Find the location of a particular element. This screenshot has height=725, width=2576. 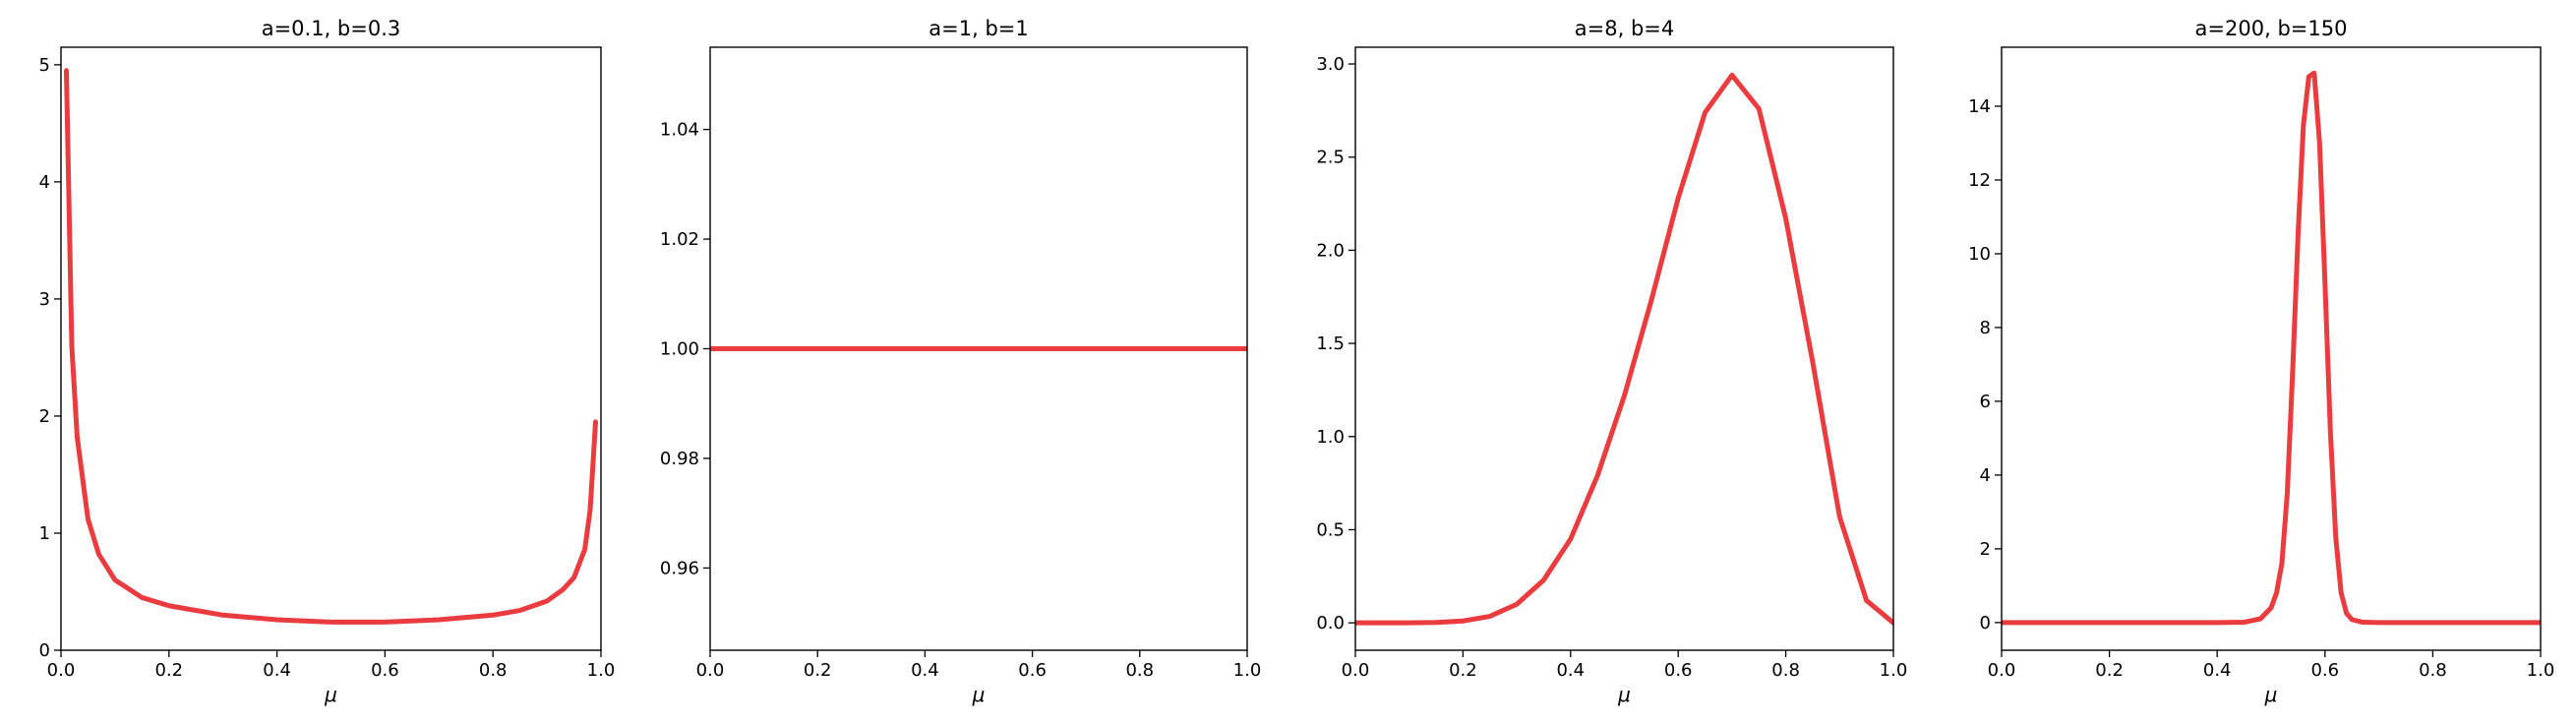

y-tick-label: 8 is located at coordinates (1986, 328).